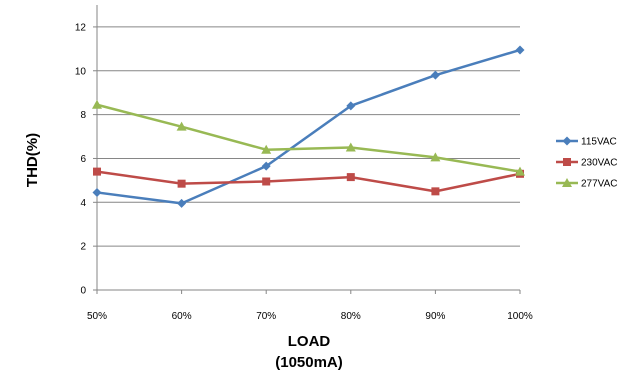 The width and height of the screenshot is (629, 378). Describe the element at coordinates (83, 291) in the screenshot. I see `y-tick-label-0: 0` at that location.